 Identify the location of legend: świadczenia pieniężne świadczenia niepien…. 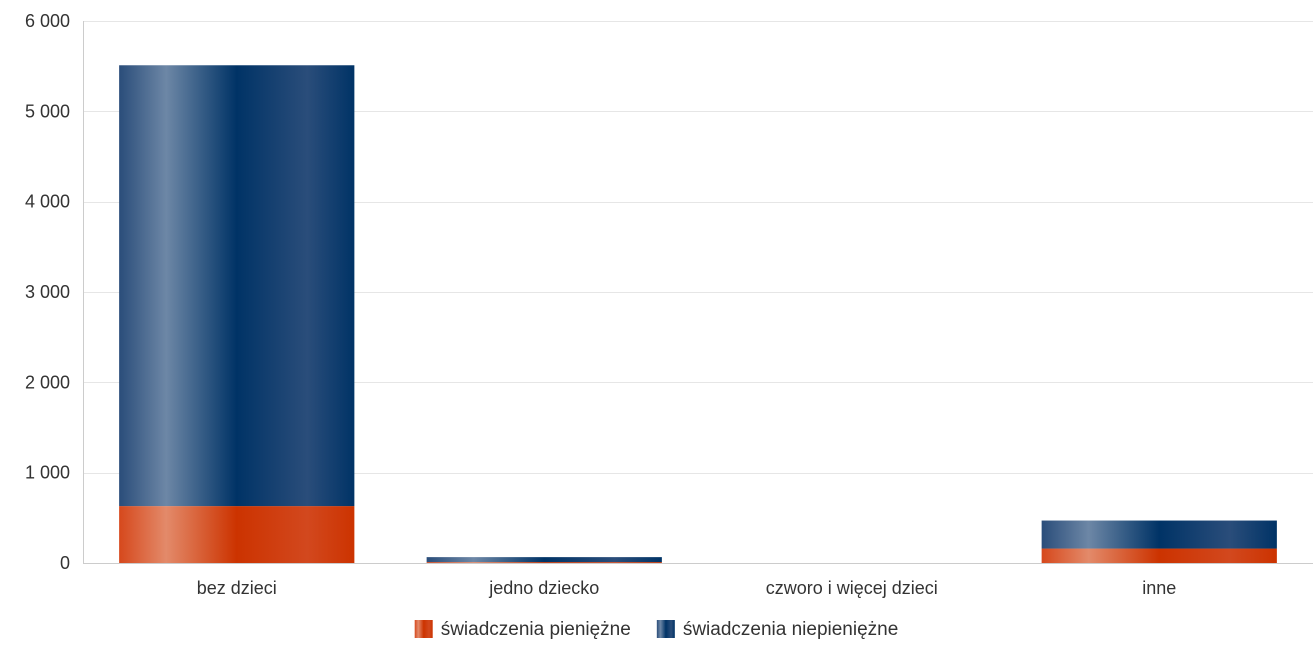
(656, 629).